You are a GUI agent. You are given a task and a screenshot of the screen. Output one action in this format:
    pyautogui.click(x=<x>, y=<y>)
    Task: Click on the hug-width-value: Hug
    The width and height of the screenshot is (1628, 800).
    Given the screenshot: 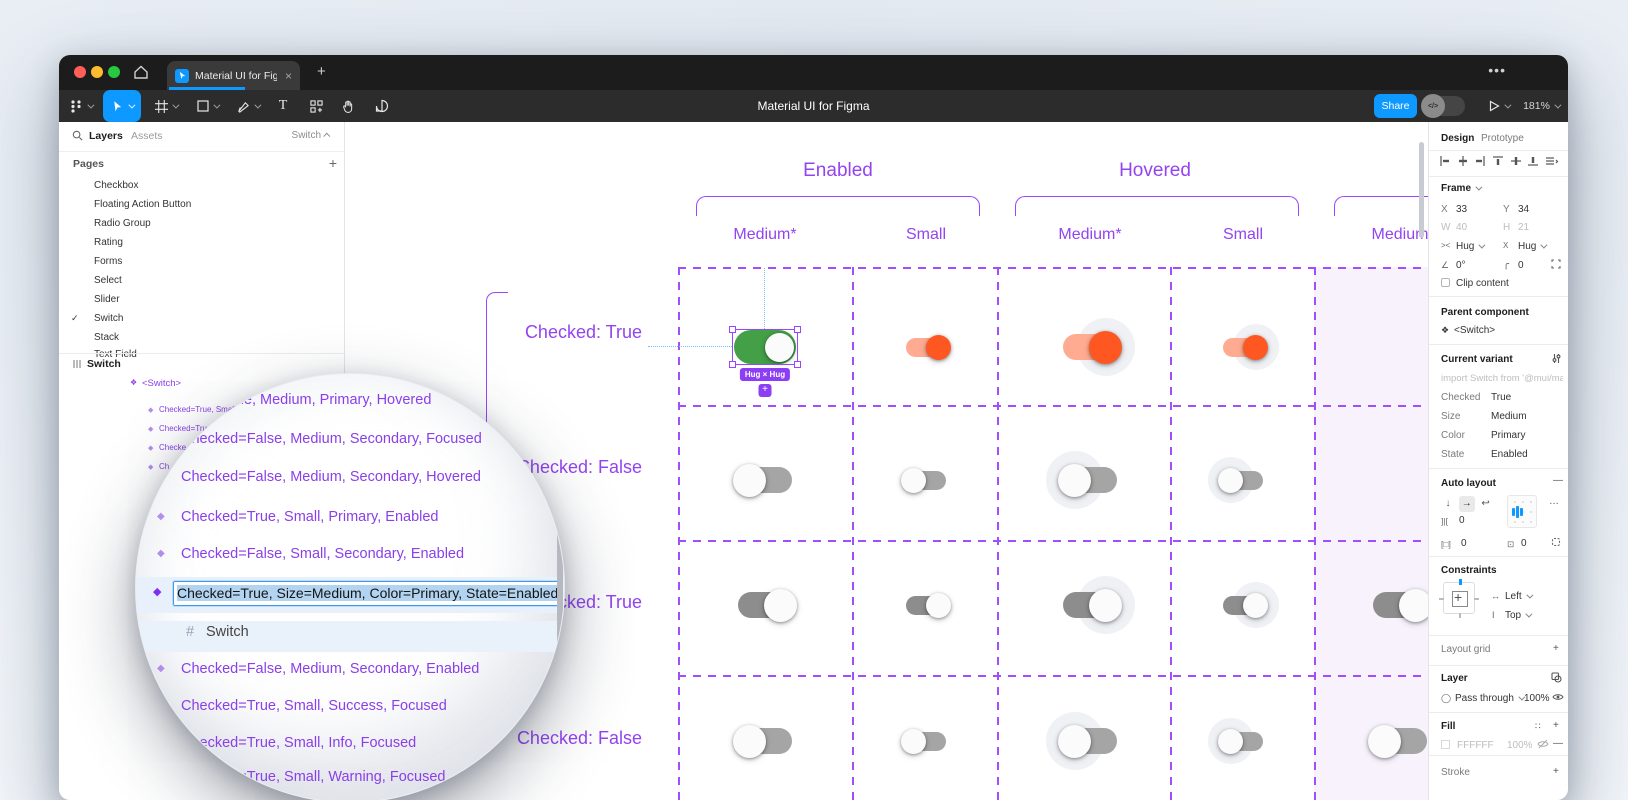 What is the action you would take?
    pyautogui.click(x=1471, y=246)
    